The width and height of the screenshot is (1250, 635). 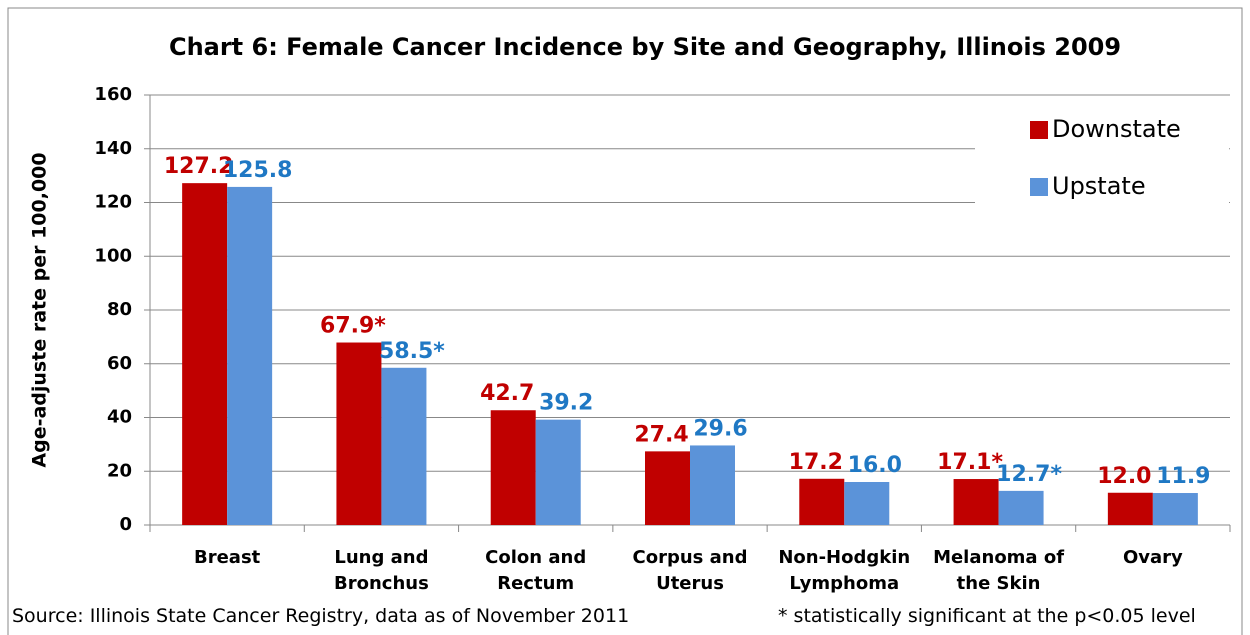 What do you see at coordinates (1183, 476) in the screenshot?
I see `value-label: 11.9` at bounding box center [1183, 476].